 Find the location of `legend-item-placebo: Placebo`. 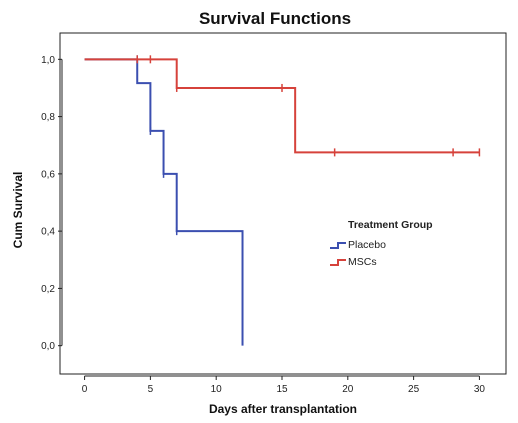

legend-item-placebo: Placebo is located at coordinates (358, 245).